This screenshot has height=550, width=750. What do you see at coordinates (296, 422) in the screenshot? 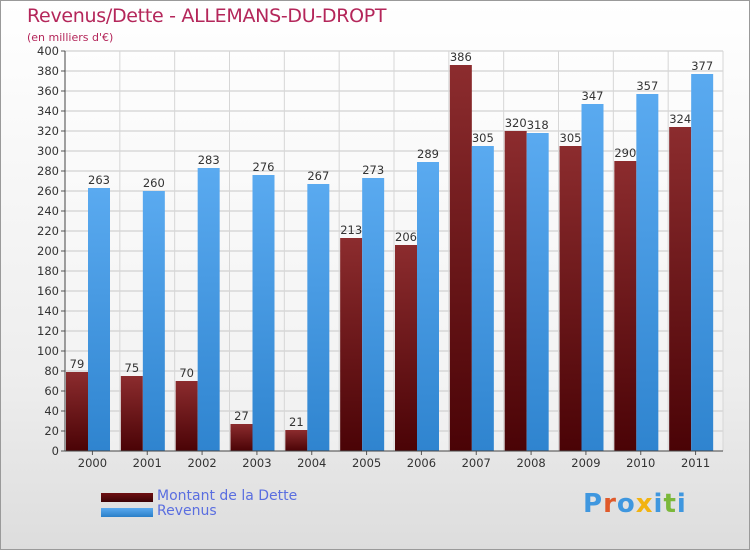
I see `data-label: 21` at bounding box center [296, 422].